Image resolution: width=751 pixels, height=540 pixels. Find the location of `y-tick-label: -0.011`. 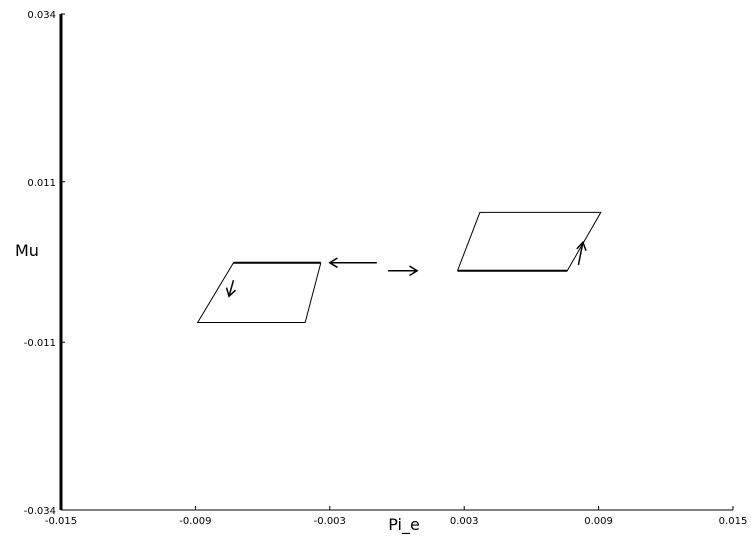

y-tick-label: -0.011 is located at coordinates (40, 343).